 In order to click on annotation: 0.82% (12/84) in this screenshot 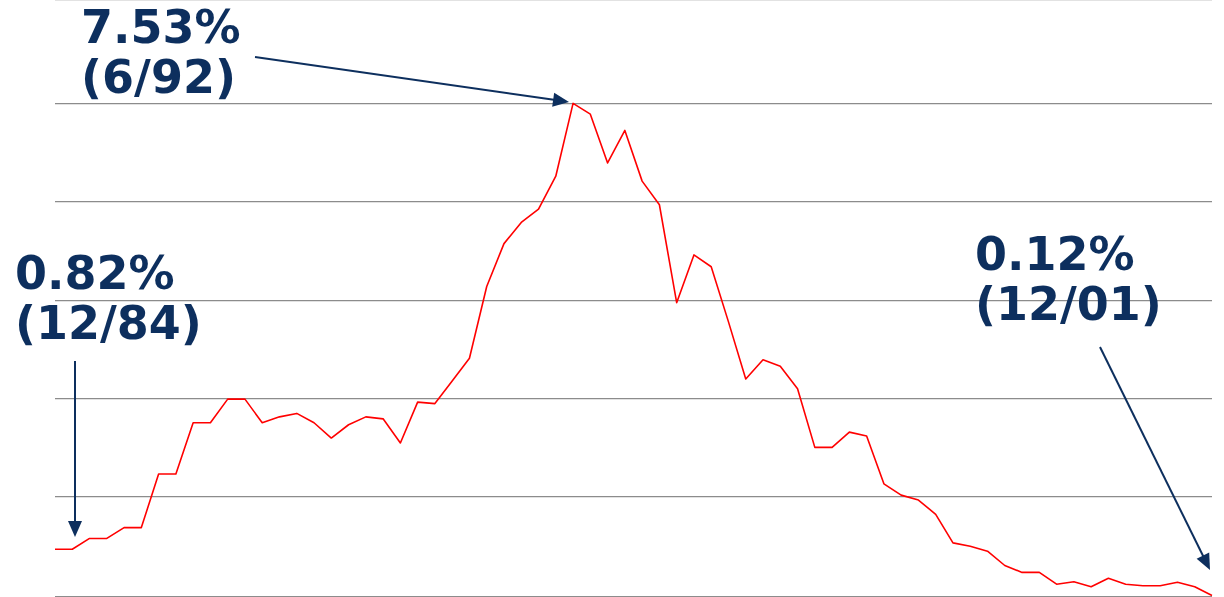, I will do `click(108, 298)`.